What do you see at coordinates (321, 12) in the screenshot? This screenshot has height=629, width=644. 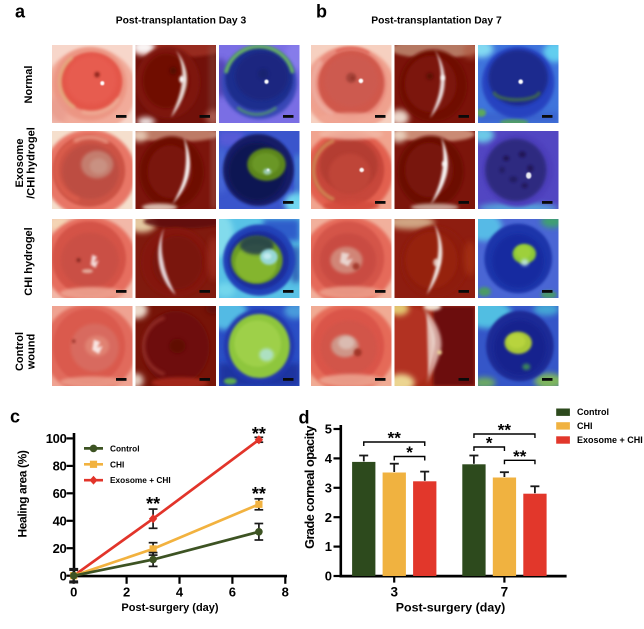 I see `svg-text: b` at bounding box center [321, 12].